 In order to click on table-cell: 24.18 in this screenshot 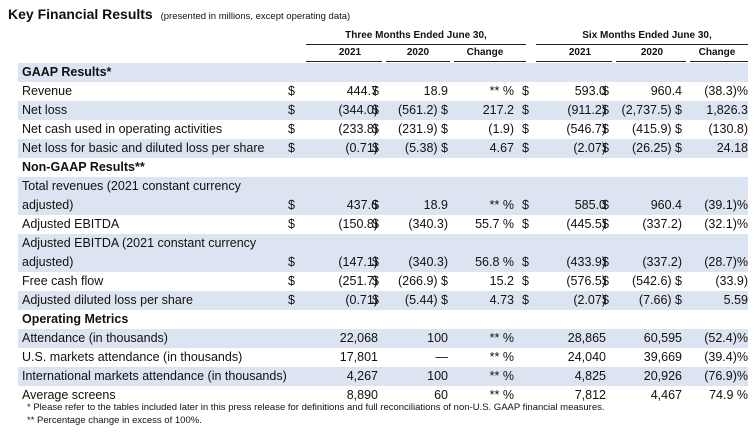, I will do `click(732, 148)`.